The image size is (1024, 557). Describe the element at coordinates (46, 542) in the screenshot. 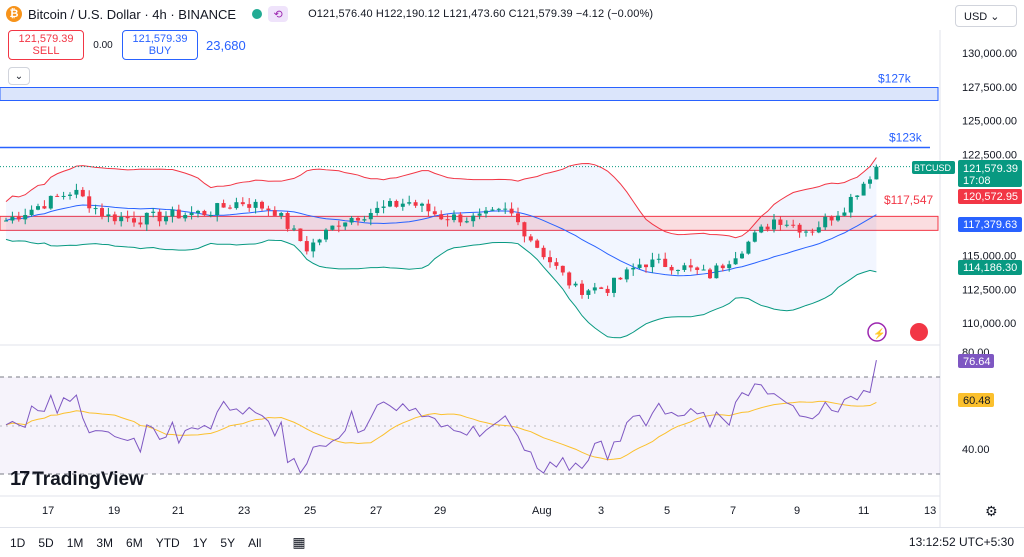

I see `timeframe-5d: 5D` at that location.